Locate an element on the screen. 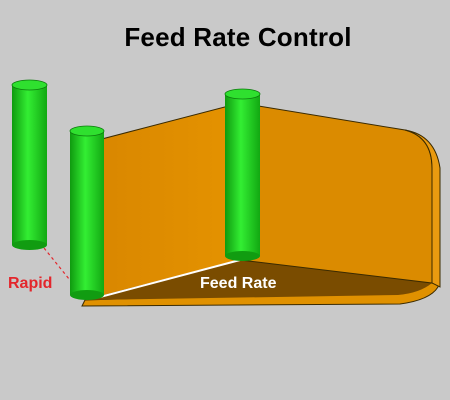 This screenshot has width=450, height=400. diagram-title: Feed Rate Control is located at coordinates (238, 37).